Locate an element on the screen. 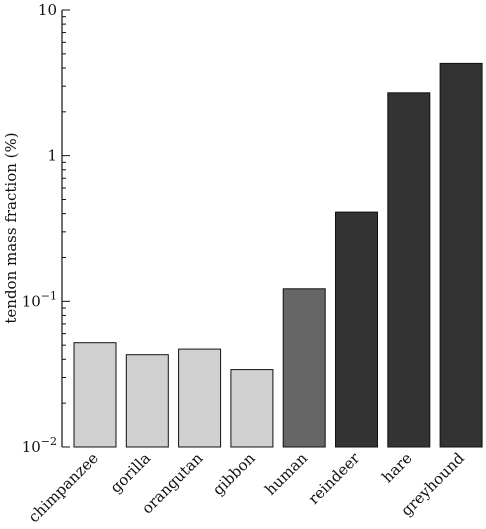 Image resolution: width=486 pixels, height=529 pixels. x-tick-label-human: human is located at coordinates (286, 474).